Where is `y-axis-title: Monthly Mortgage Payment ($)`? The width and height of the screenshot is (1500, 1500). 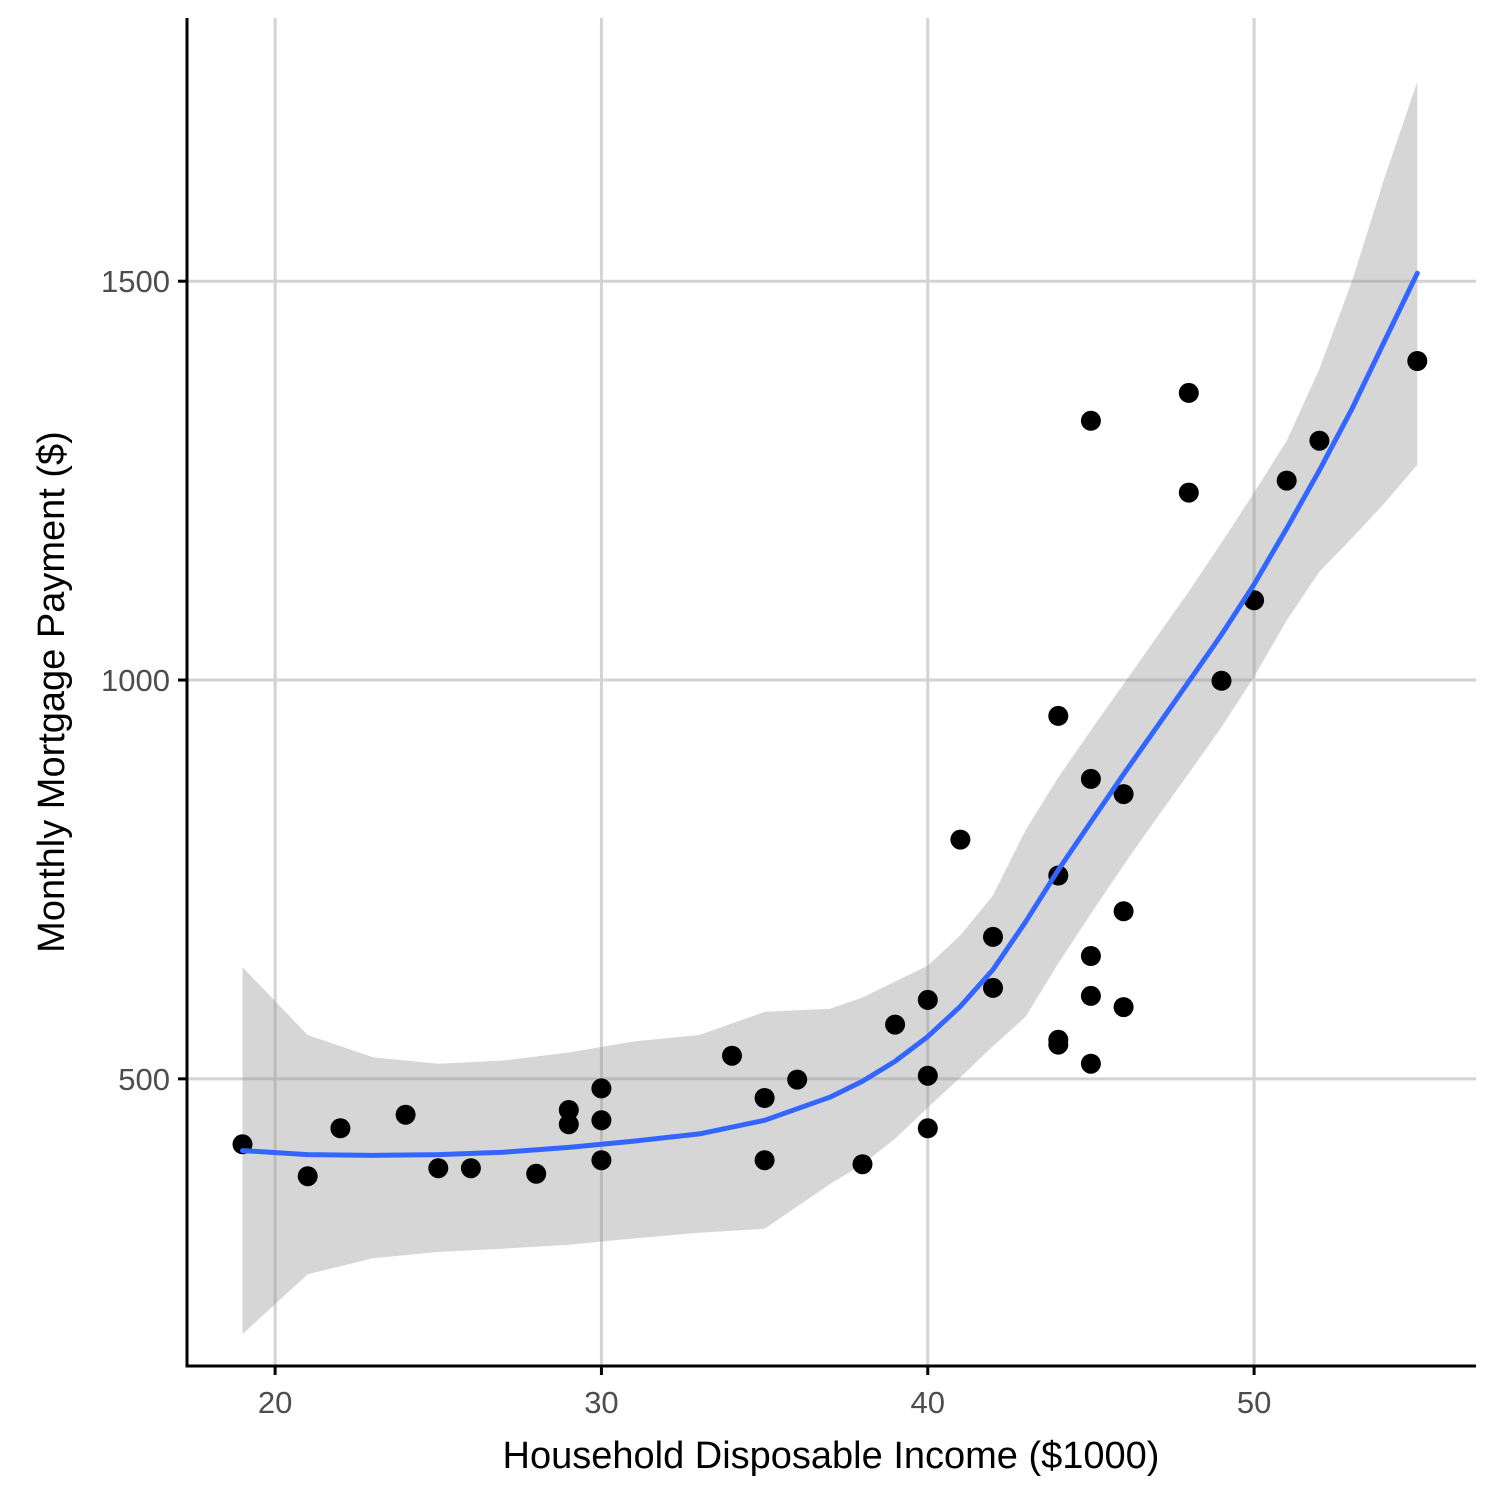 y-axis-title: Monthly Mortgage Payment ($) is located at coordinates (52, 692).